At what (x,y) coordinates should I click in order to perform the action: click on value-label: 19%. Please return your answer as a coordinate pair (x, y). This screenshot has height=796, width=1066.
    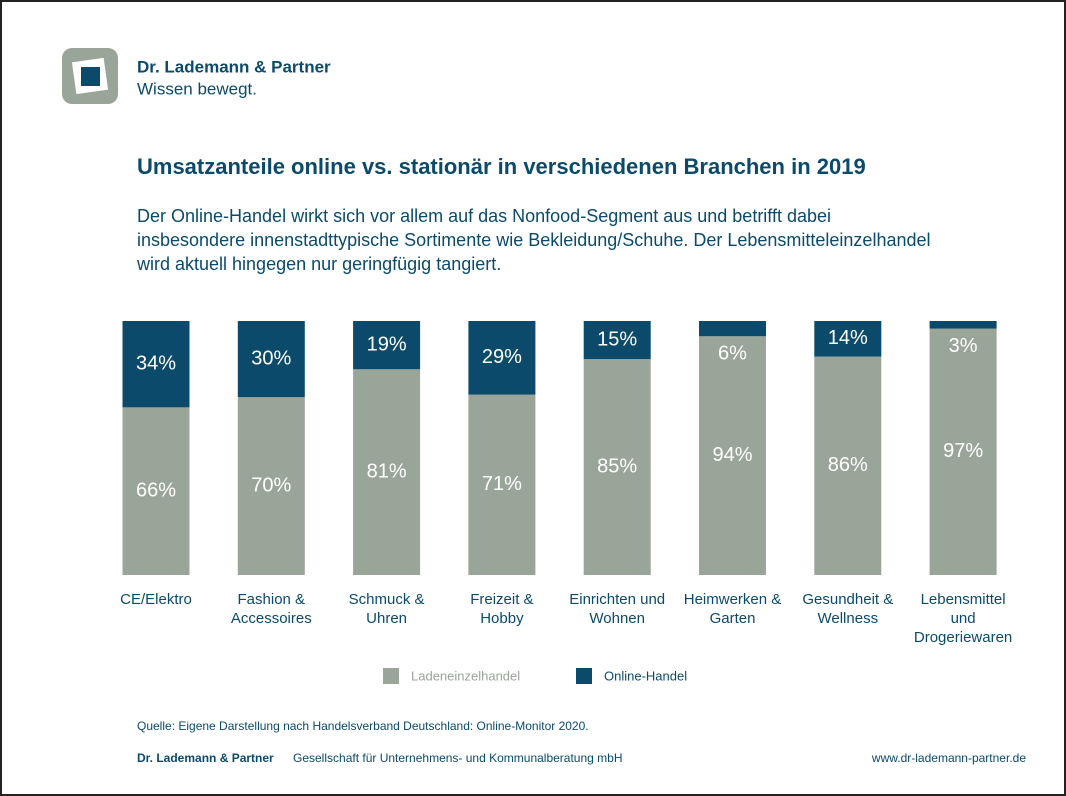
    Looking at the image, I should click on (387, 344).